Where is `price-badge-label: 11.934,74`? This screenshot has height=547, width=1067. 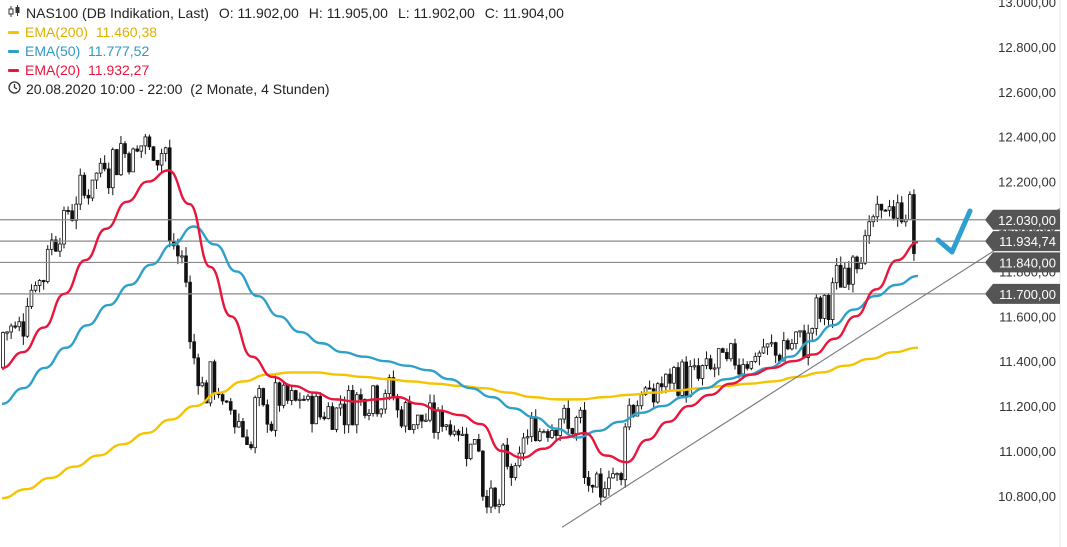
price-badge-label: 11.934,74 is located at coordinates (1027, 241).